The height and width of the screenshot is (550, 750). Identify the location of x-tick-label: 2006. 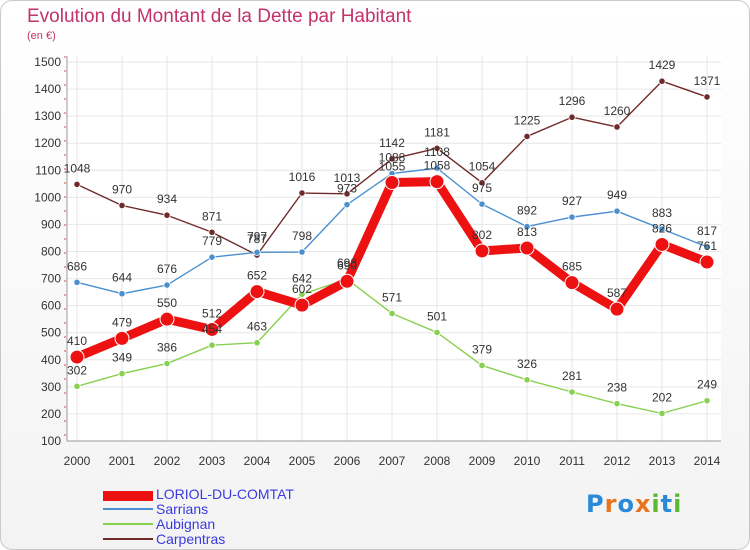
(347, 461).